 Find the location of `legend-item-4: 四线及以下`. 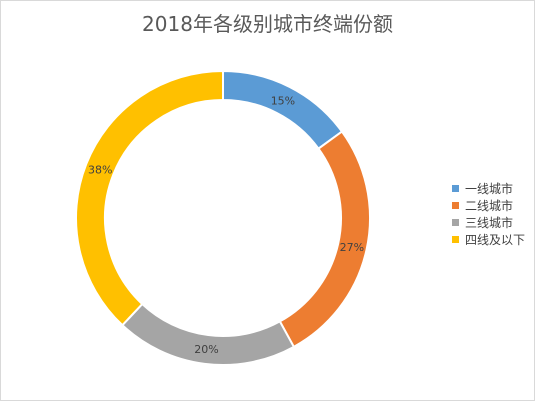

legend-item-4: 四线及以下 is located at coordinates (488, 239).